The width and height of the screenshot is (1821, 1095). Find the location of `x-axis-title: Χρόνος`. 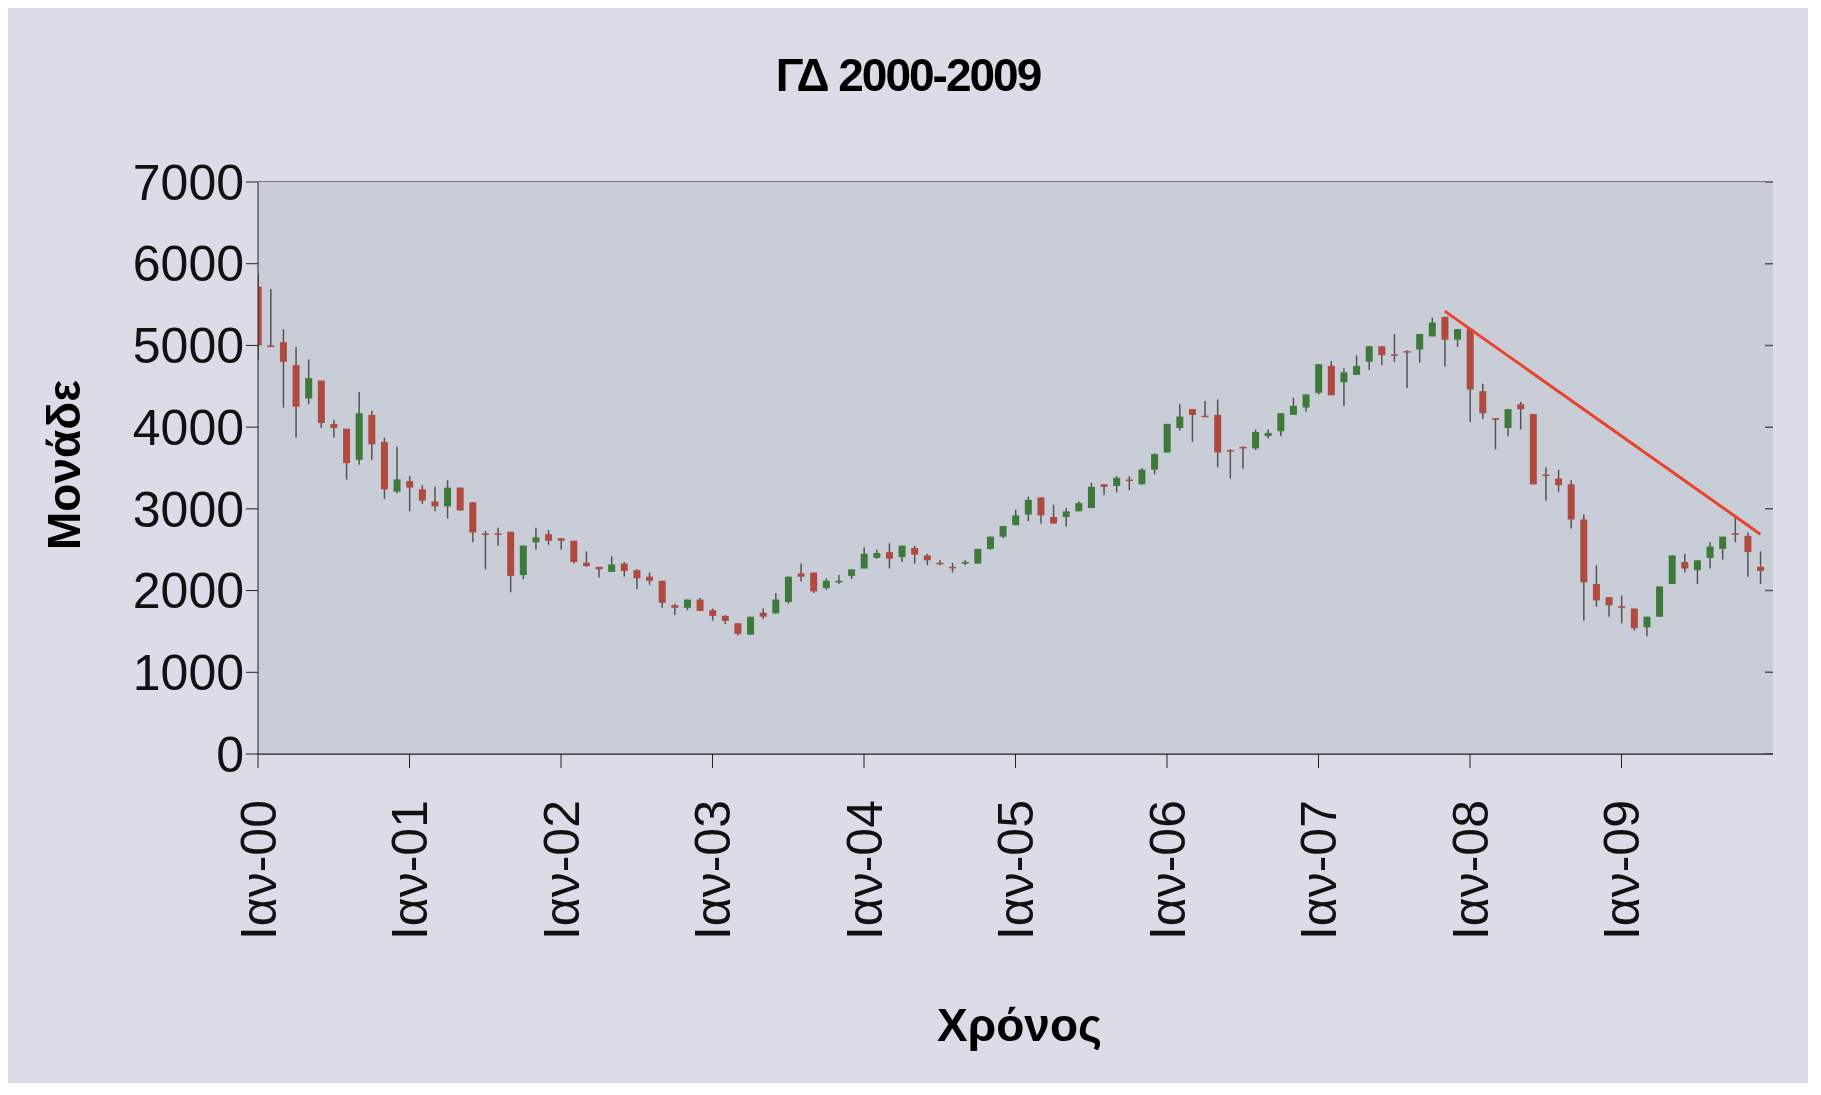

x-axis-title: Χρόνος is located at coordinates (1019, 1025).